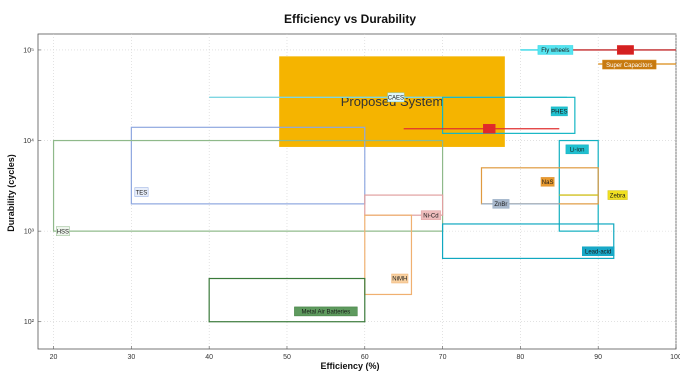  Describe the element at coordinates (520, 357) in the screenshot. I see `x-tick-label: 80` at that location.